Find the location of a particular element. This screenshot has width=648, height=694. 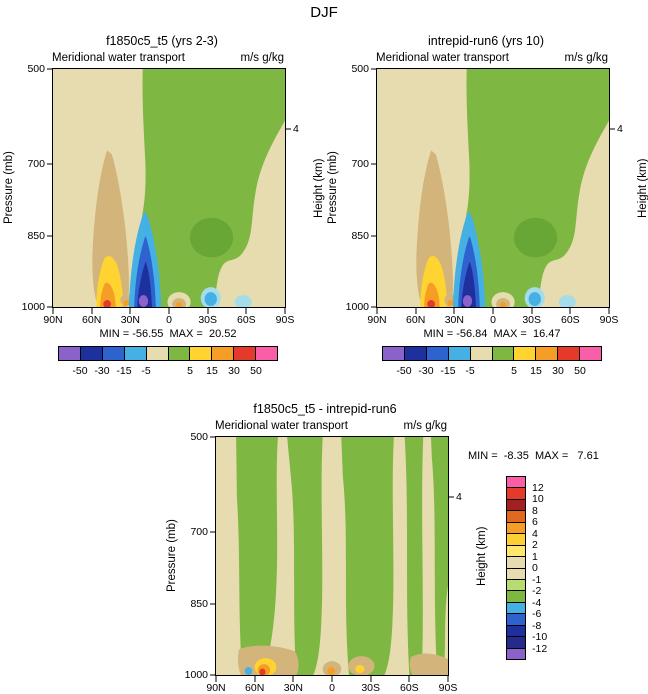

colorbar-tick-label: -1 is located at coordinates (537, 579).